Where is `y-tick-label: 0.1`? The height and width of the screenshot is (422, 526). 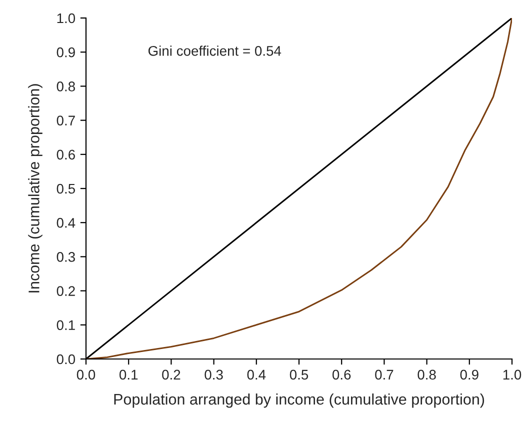 y-tick-label: 0.1 is located at coordinates (65, 325).